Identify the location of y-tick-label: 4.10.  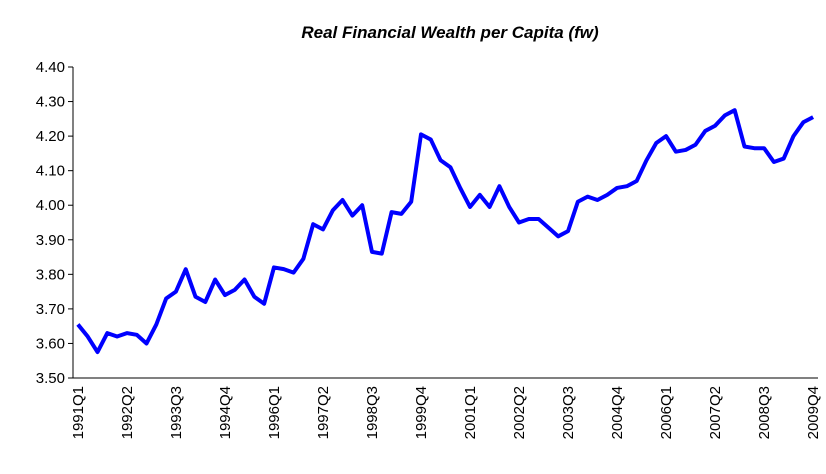
(50, 171).